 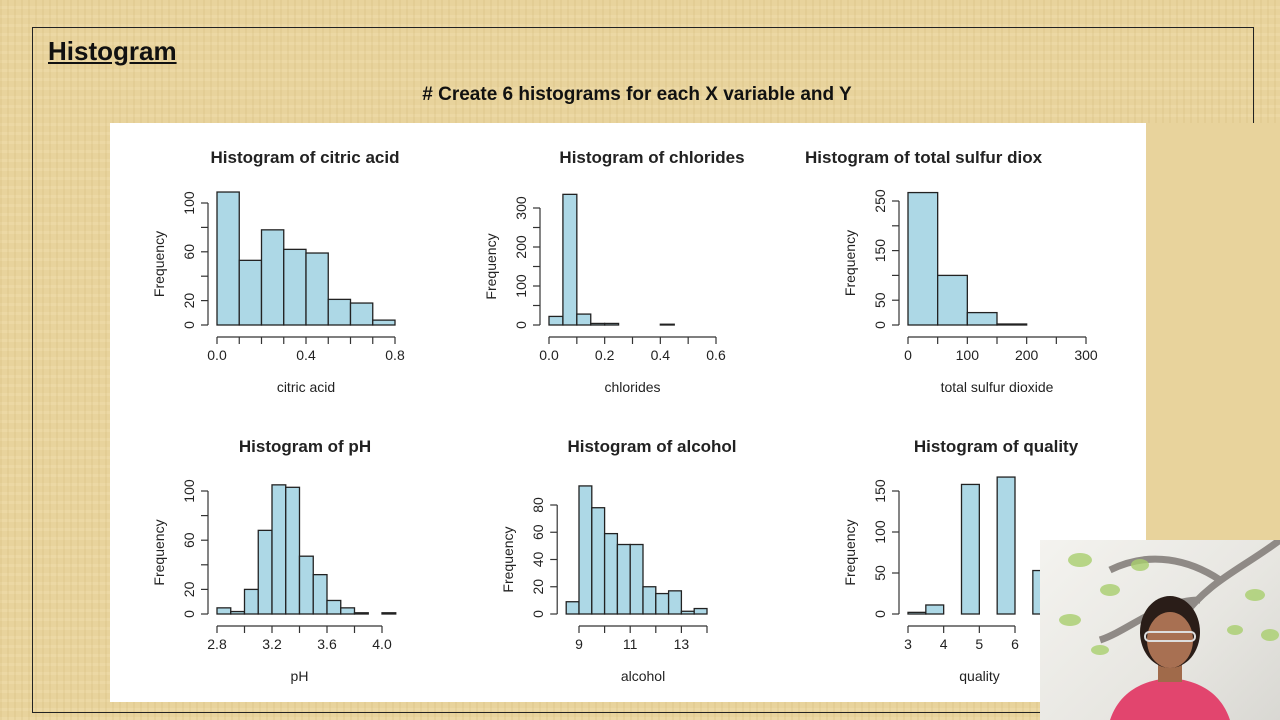 I want to click on chart-title: Histogram of pH, so click(x=305, y=446).